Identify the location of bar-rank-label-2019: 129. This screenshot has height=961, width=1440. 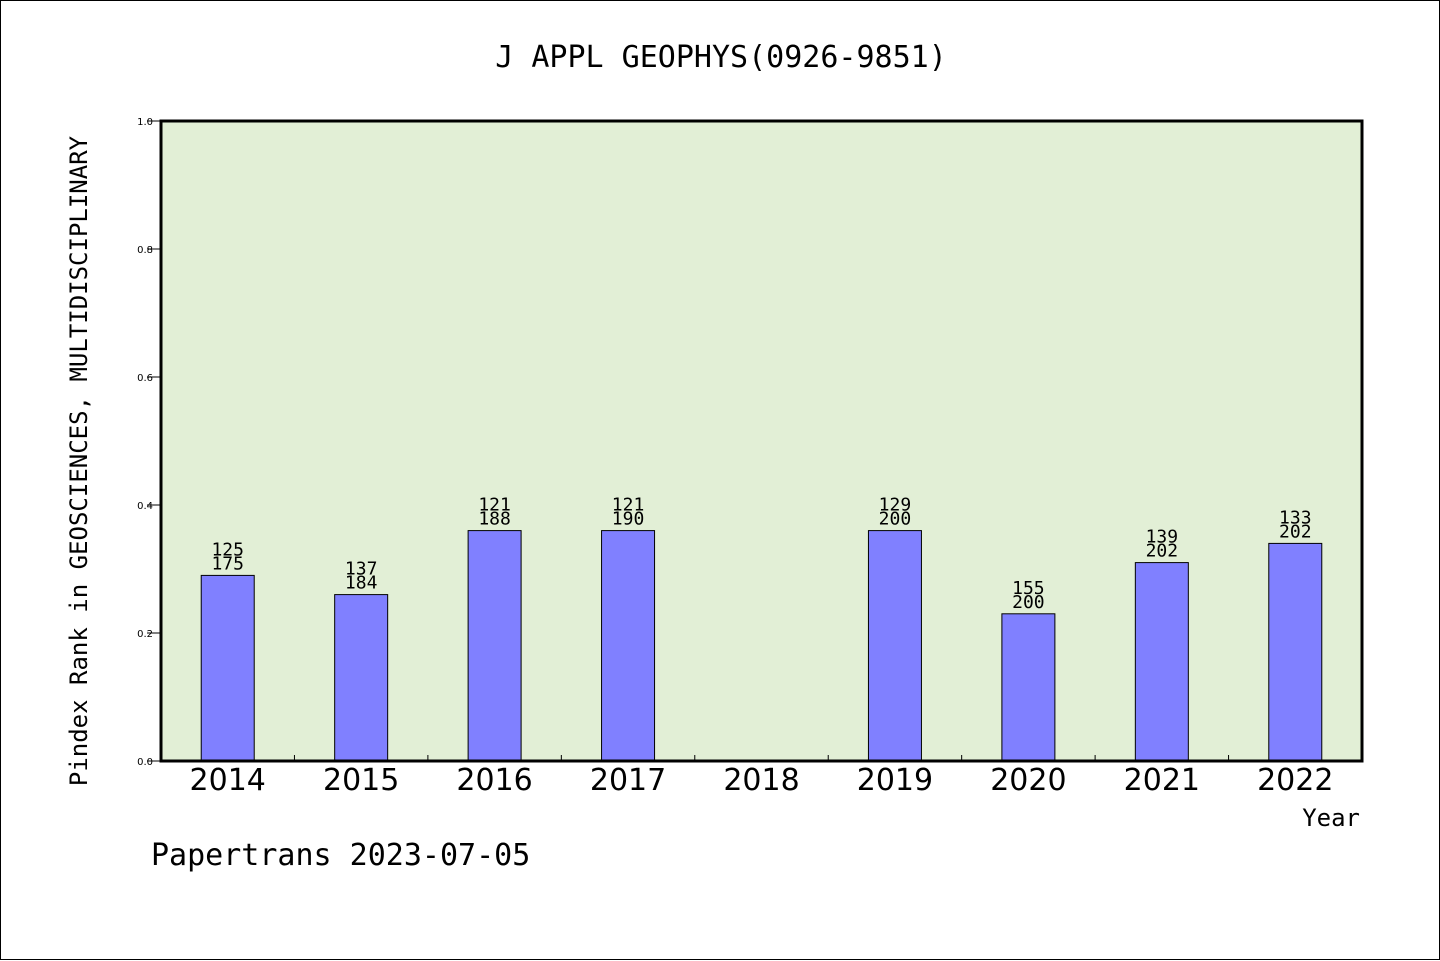
(895, 505).